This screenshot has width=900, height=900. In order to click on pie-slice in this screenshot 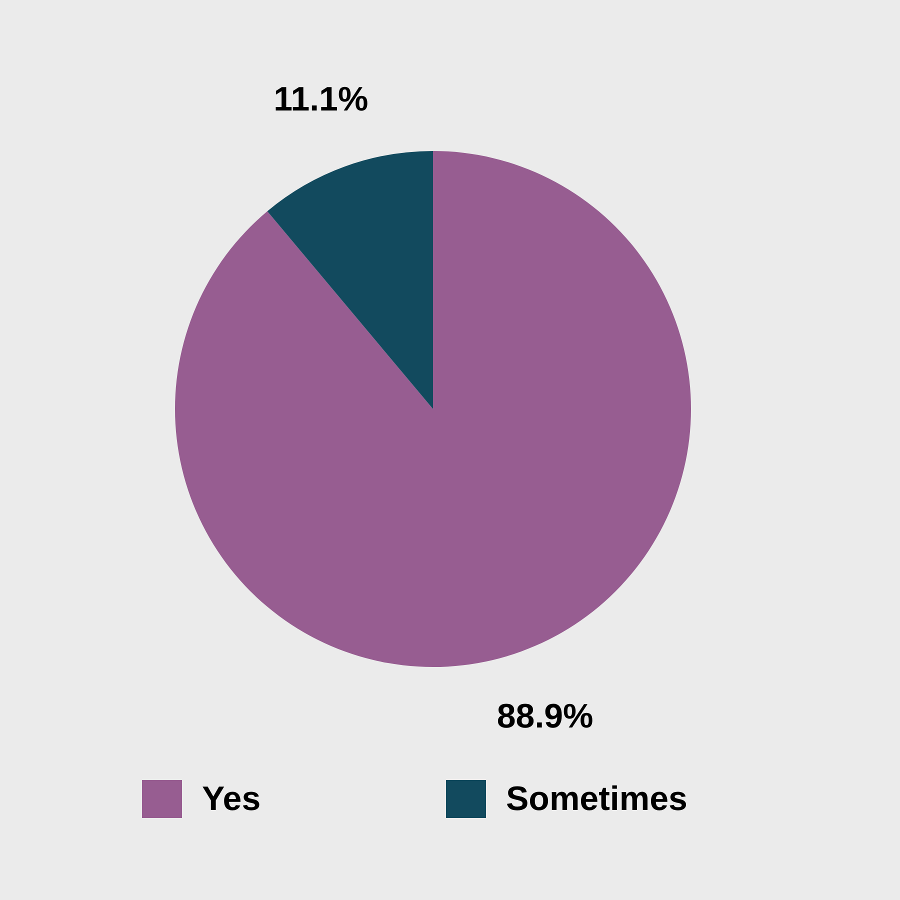, I will do `click(350, 280)`.